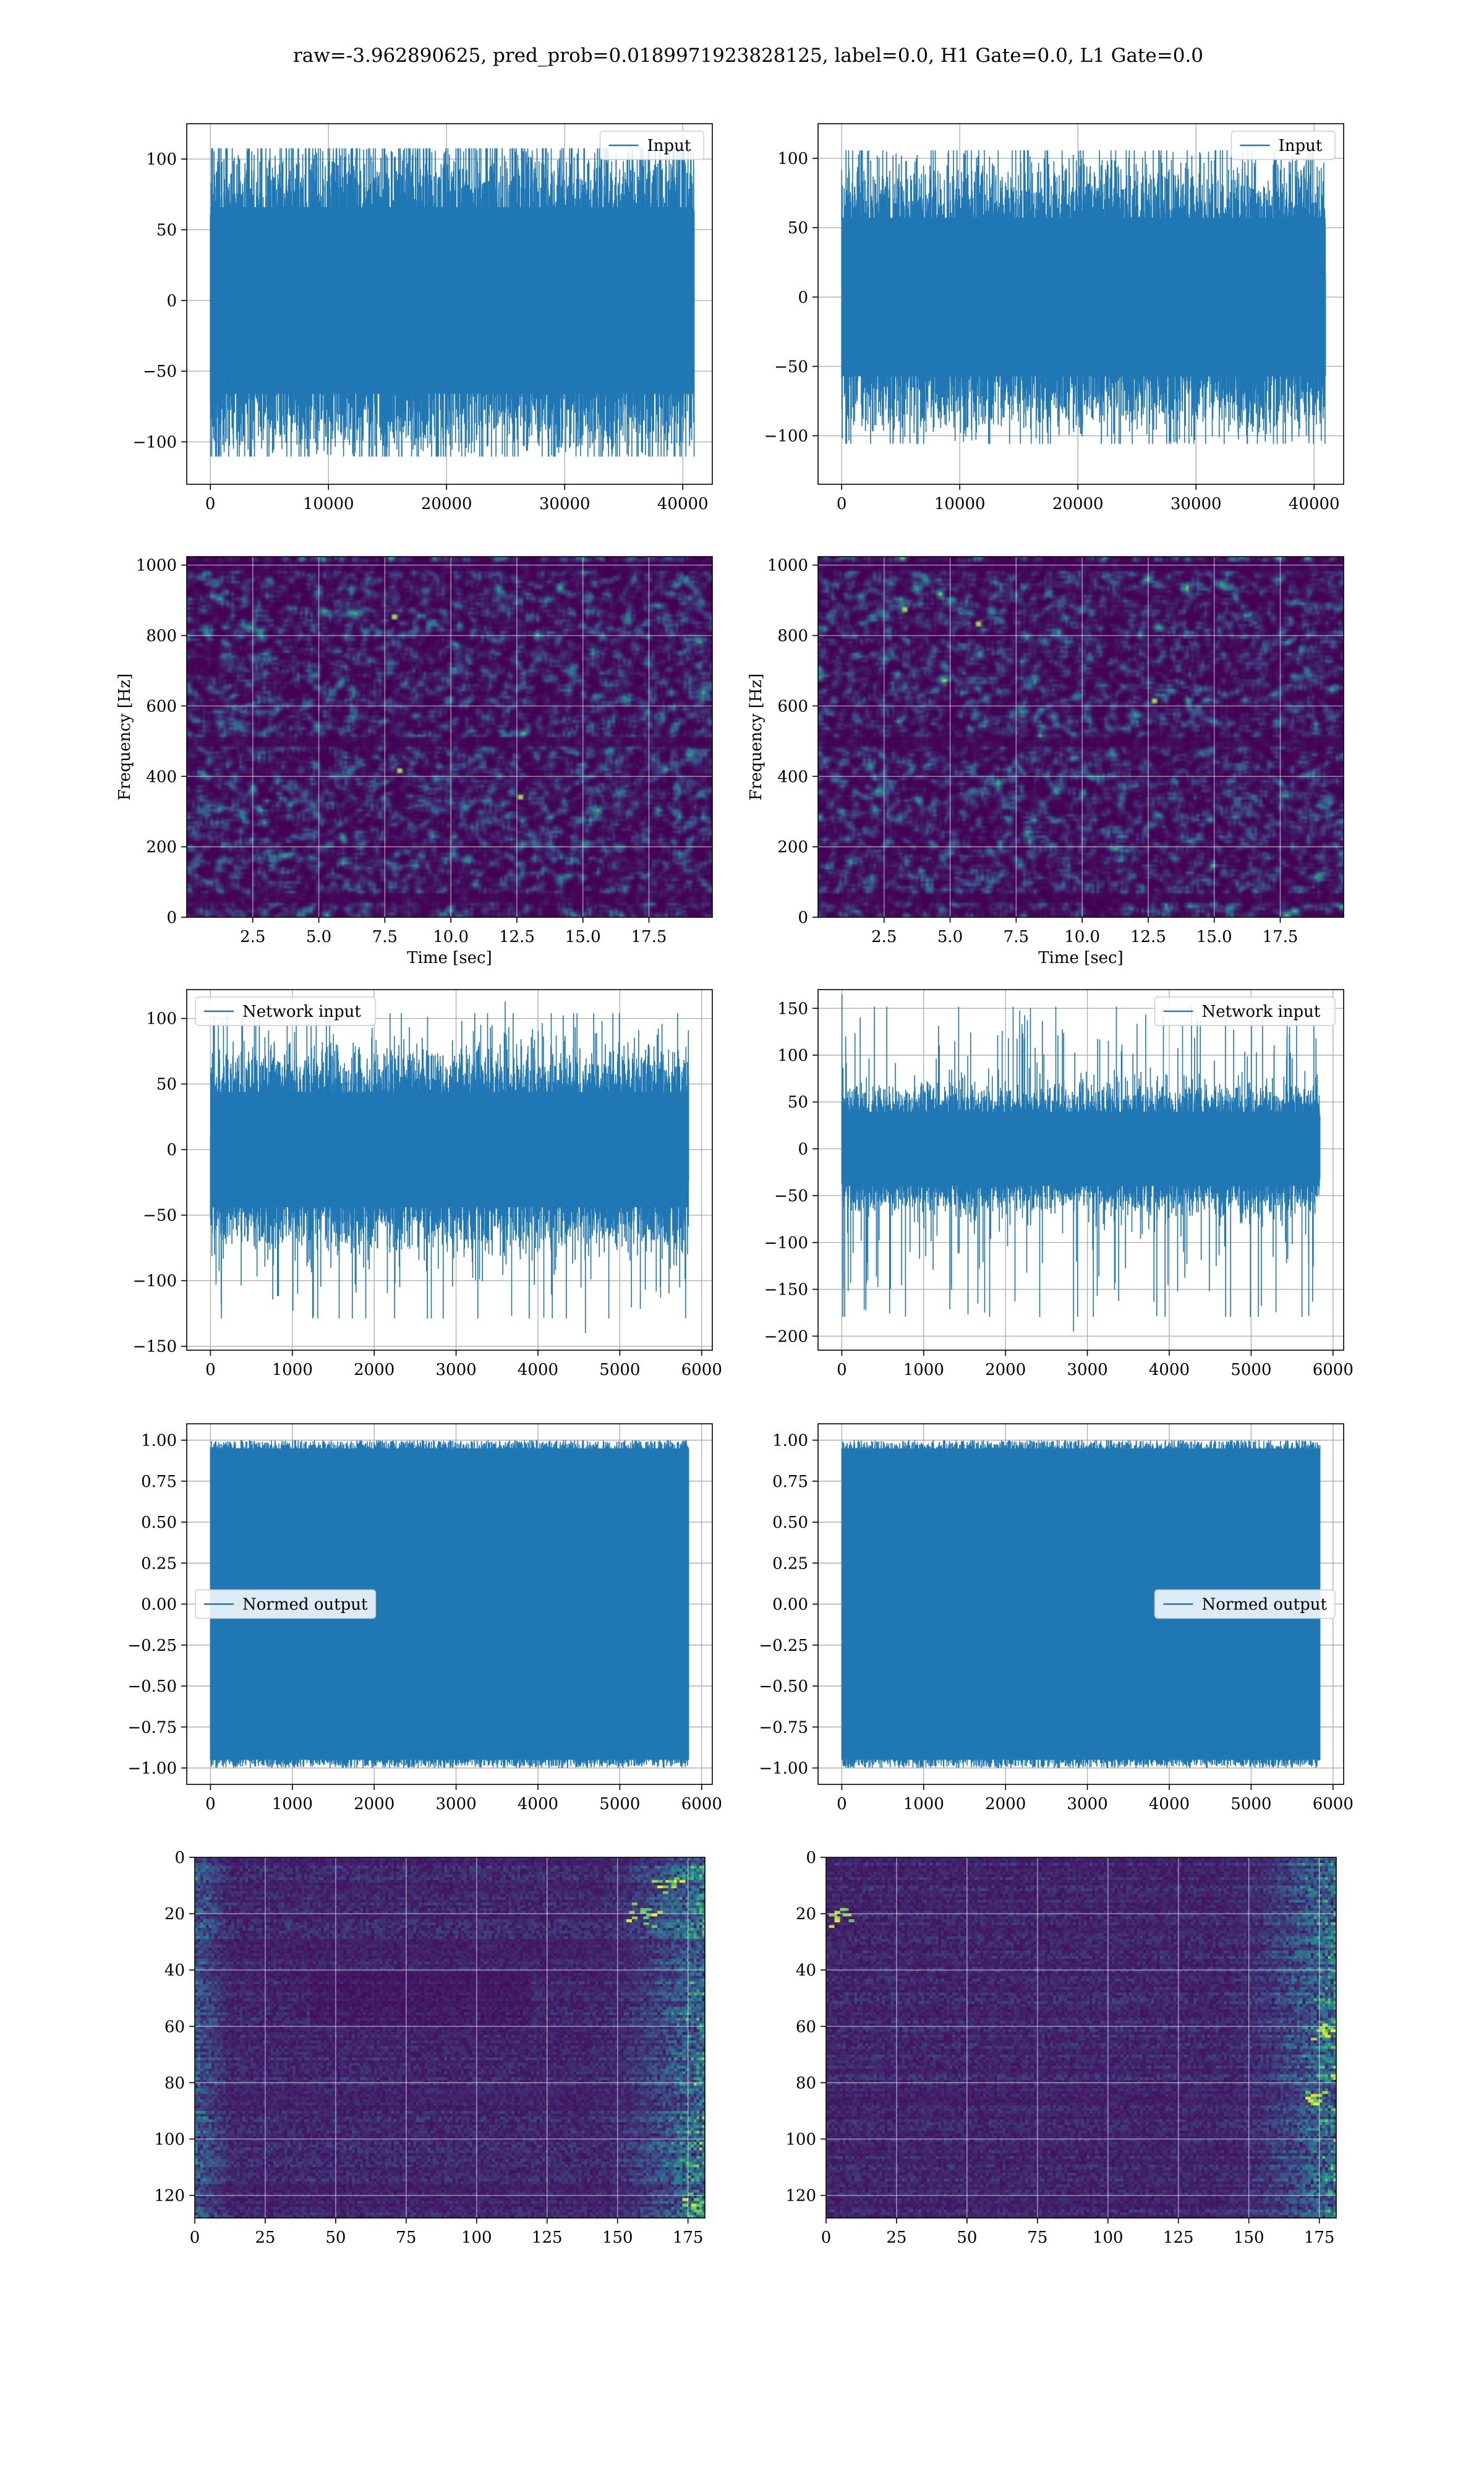 This screenshot has width=1484, height=2474. Describe the element at coordinates (756, 738) in the screenshot. I see `y-axis-label: Frequency [Hz]` at that location.